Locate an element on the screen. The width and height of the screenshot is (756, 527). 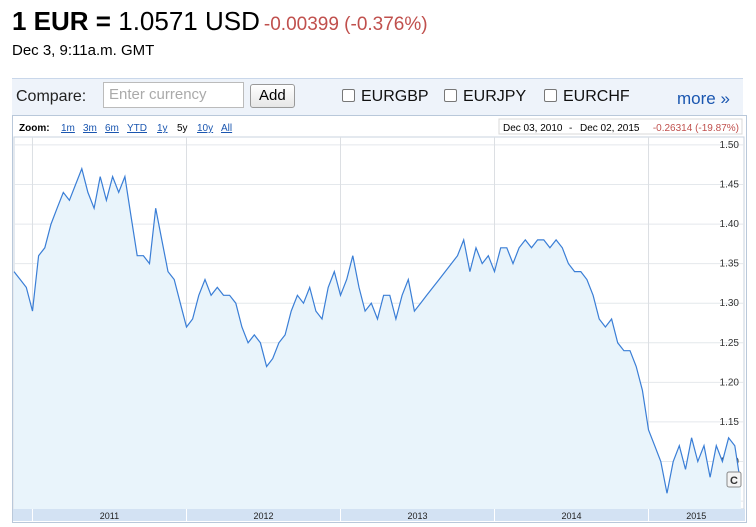
change: -0.00399 (-0.376%) is located at coordinates (345, 24).